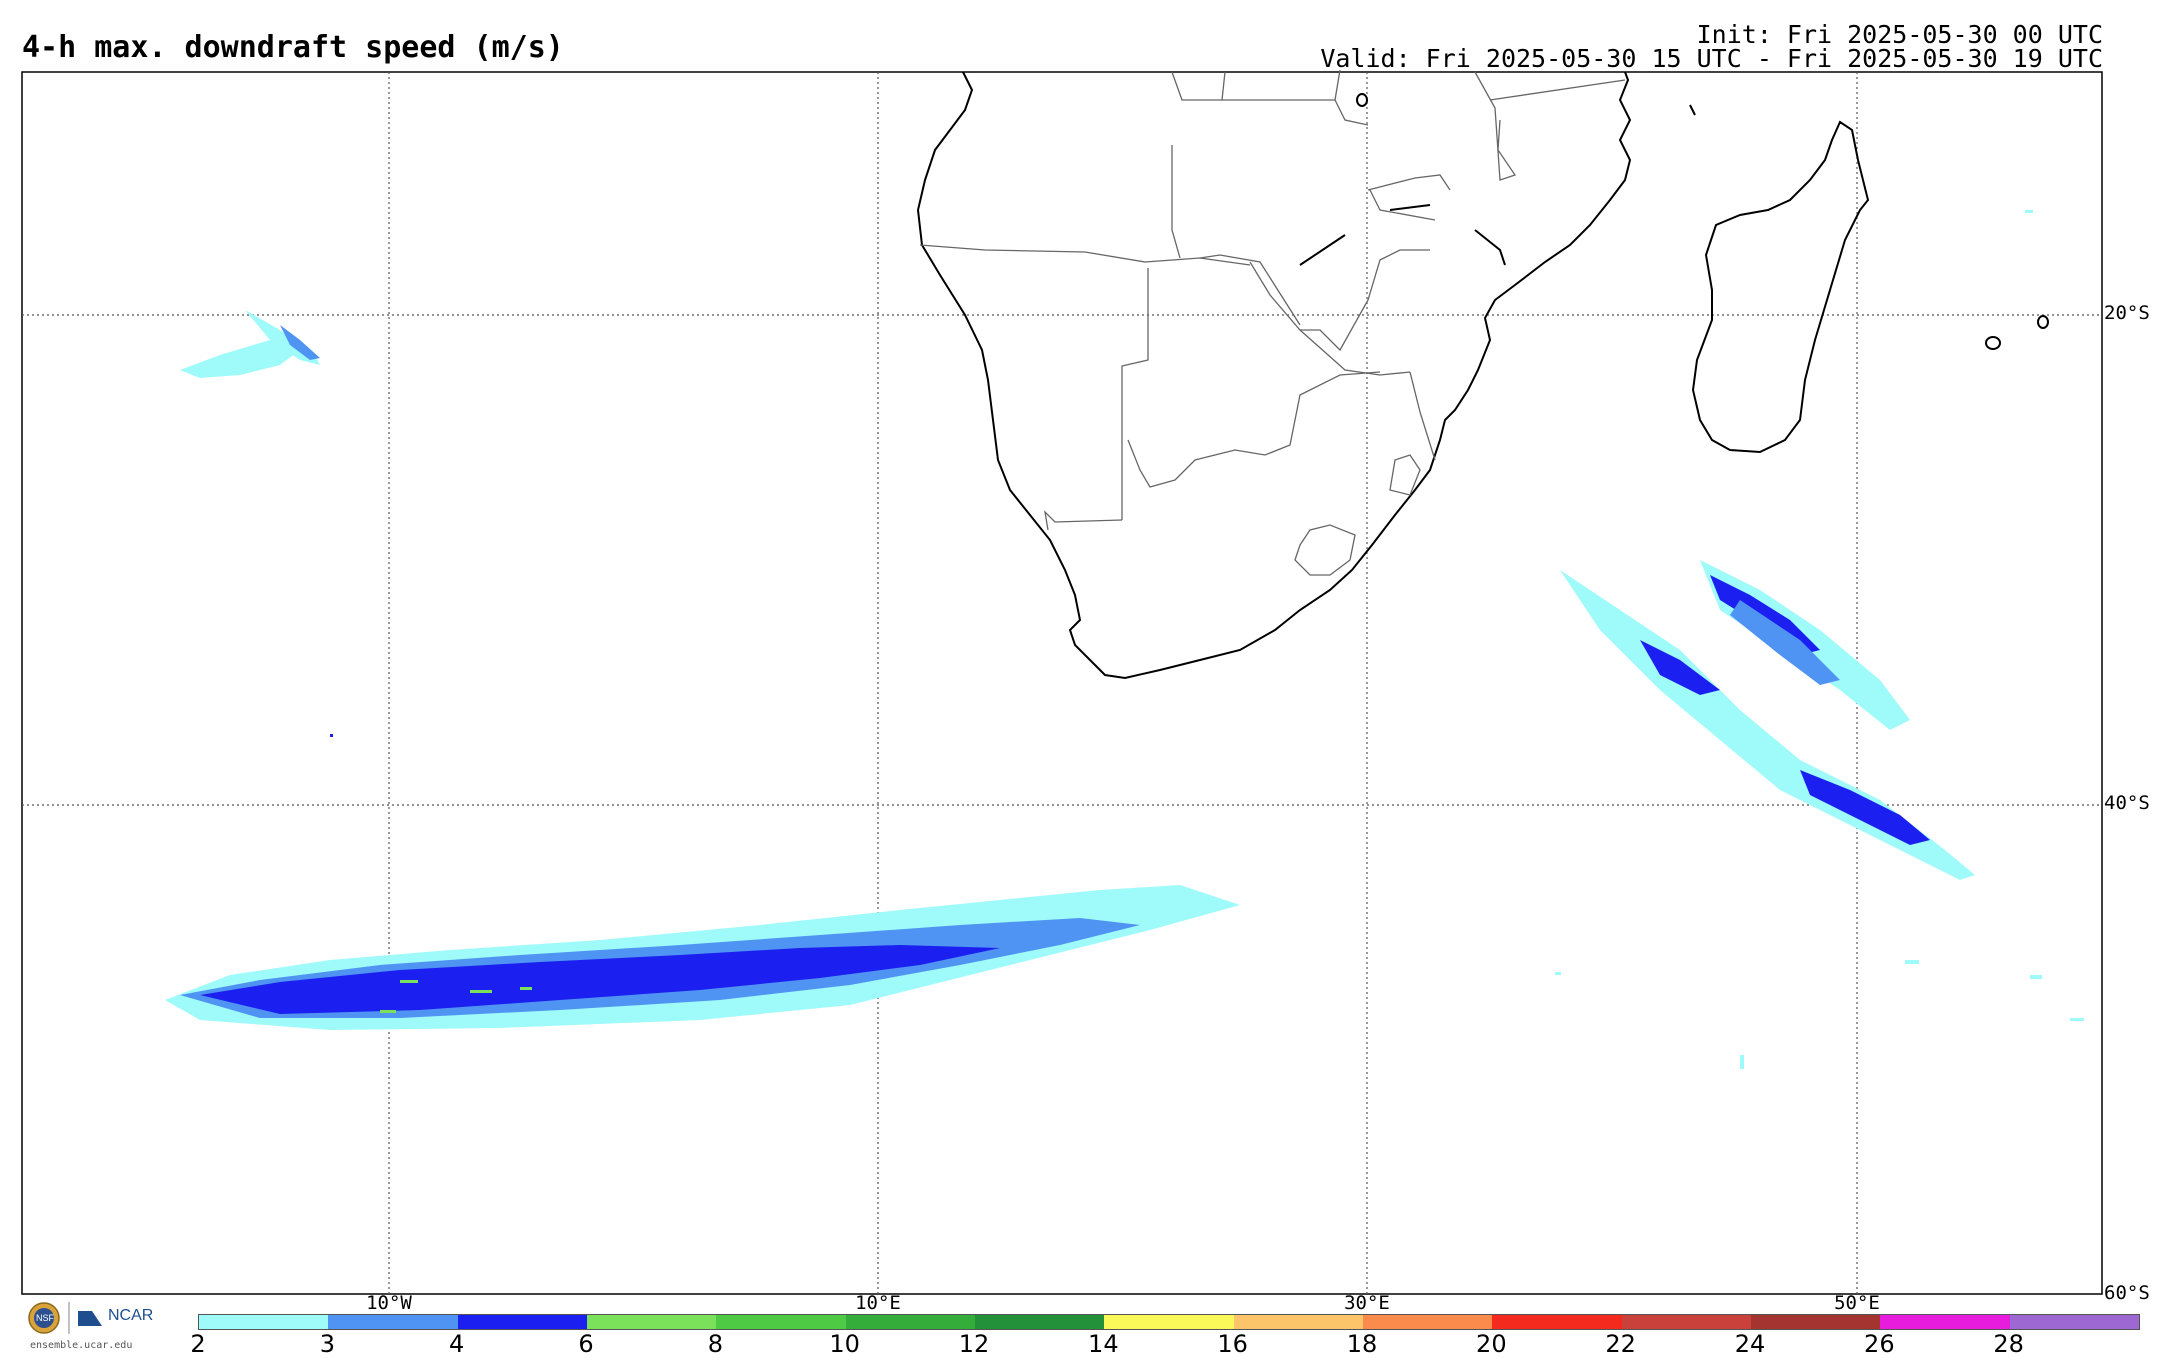  I want to click on colorbar-tick-label: 2, so click(198, 1344).